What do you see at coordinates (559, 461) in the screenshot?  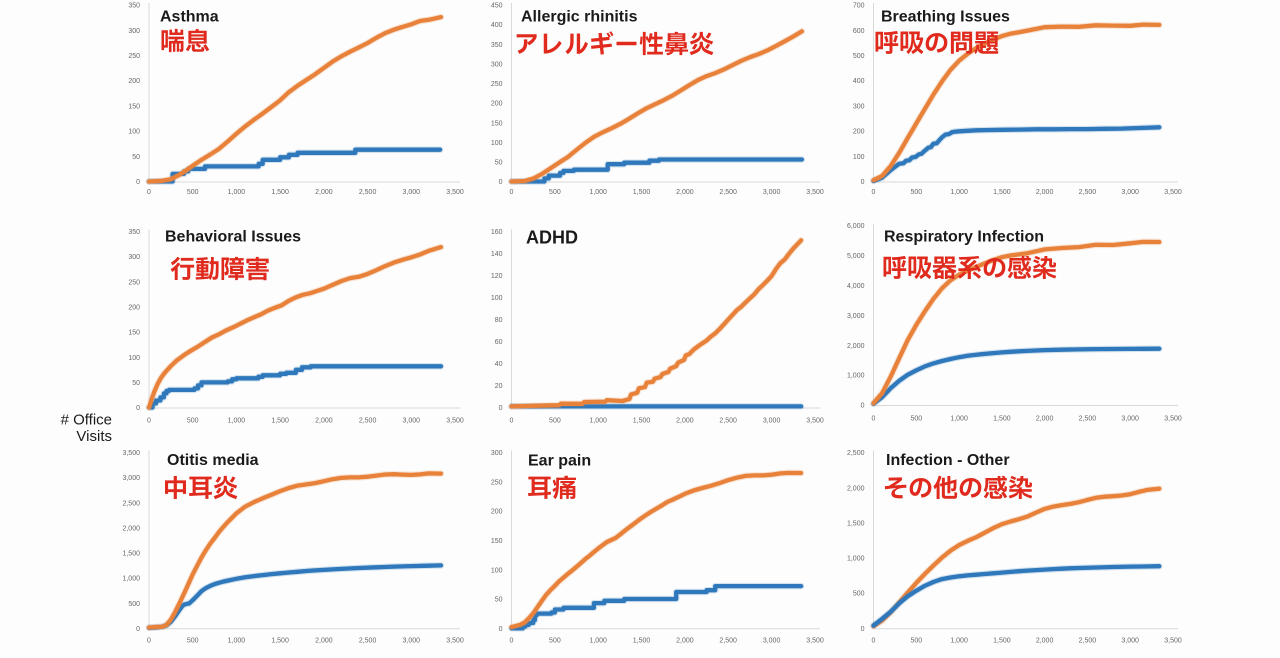 I see `svg-text: Ear pain` at bounding box center [559, 461].